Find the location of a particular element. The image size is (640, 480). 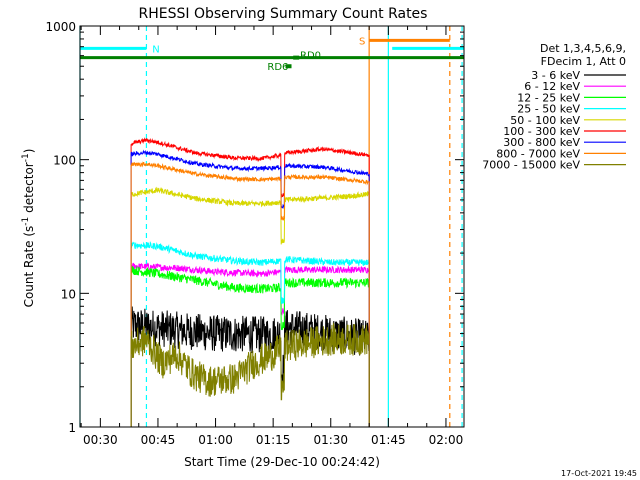

y-tick-label-3: 1000 is located at coordinates (60, 27).